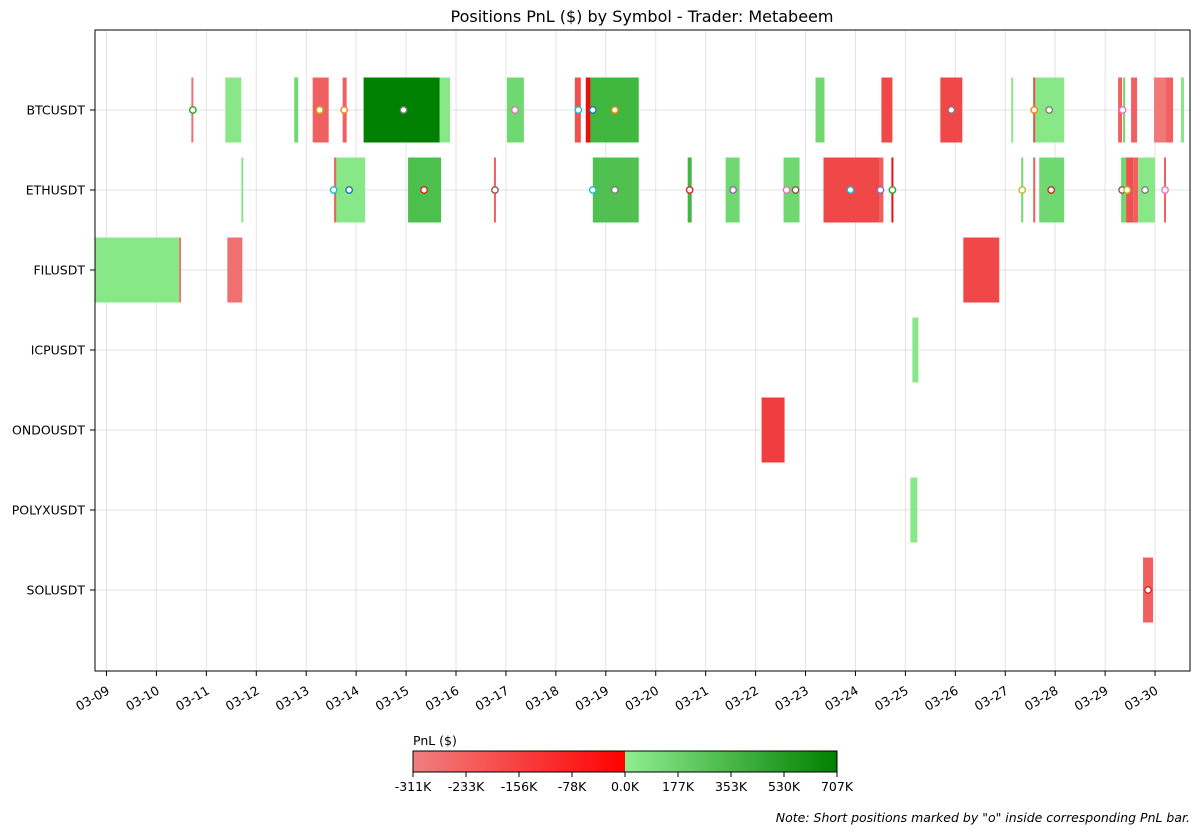 The width and height of the screenshot is (1200, 834). I want to click on pnl-bar-icpusdt, so click(915, 350).